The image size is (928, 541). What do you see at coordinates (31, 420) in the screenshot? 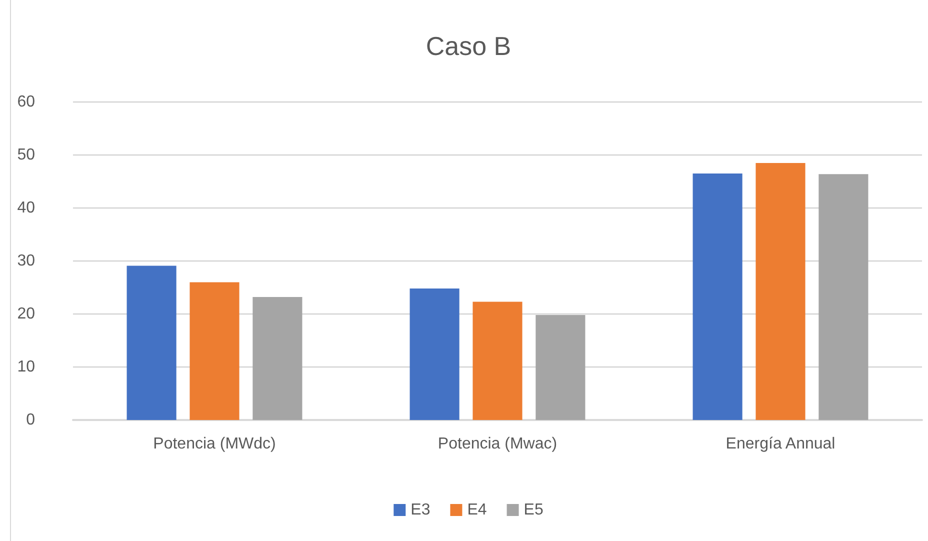
I see `y-tick-label: 0` at bounding box center [31, 420].